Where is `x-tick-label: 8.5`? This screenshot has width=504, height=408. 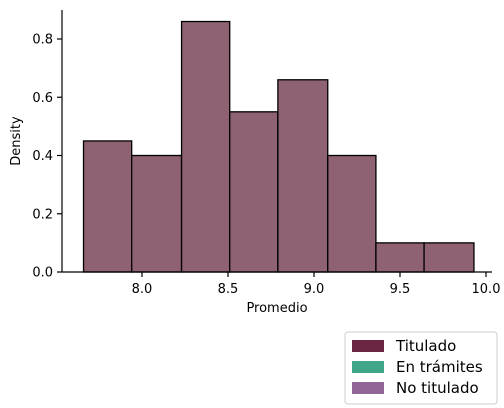
x-tick-label: 8.5 is located at coordinates (228, 289).